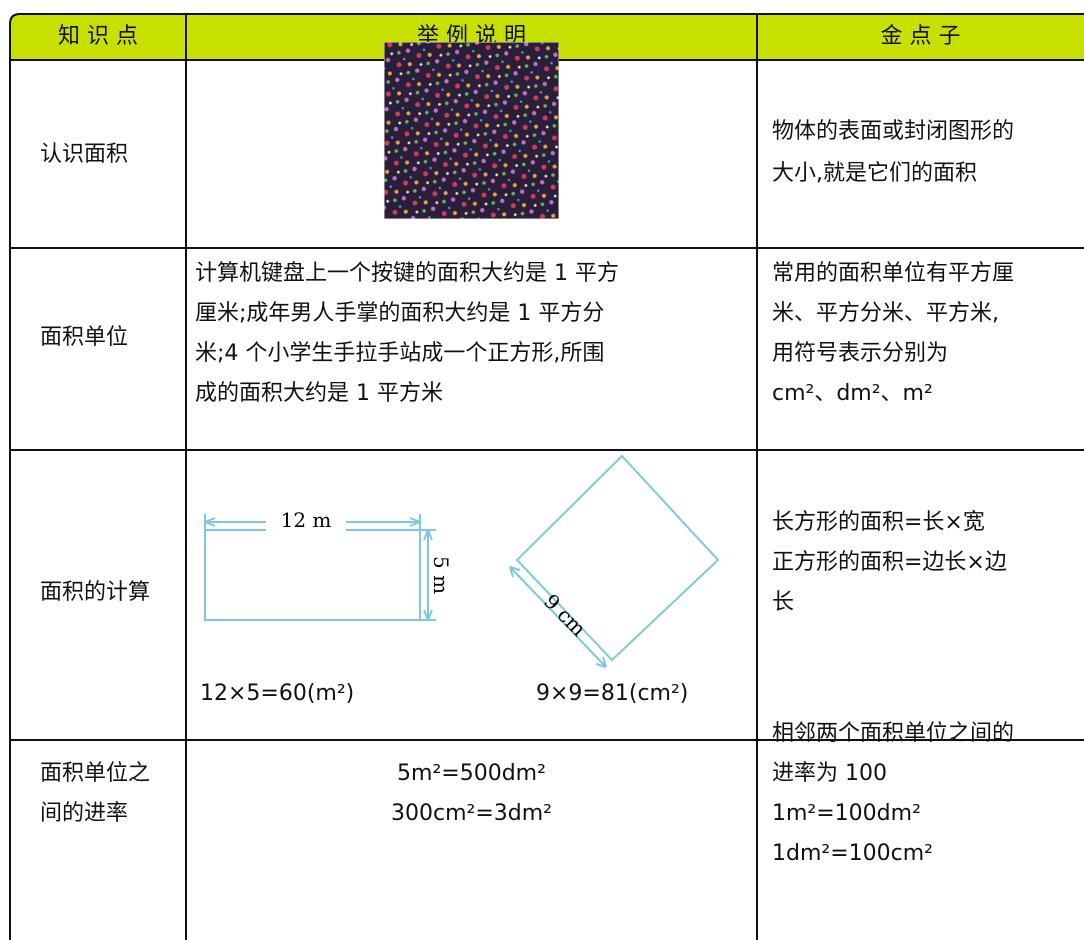  I want to click on example: 成的面积大约是 1 平方米, so click(319, 393).